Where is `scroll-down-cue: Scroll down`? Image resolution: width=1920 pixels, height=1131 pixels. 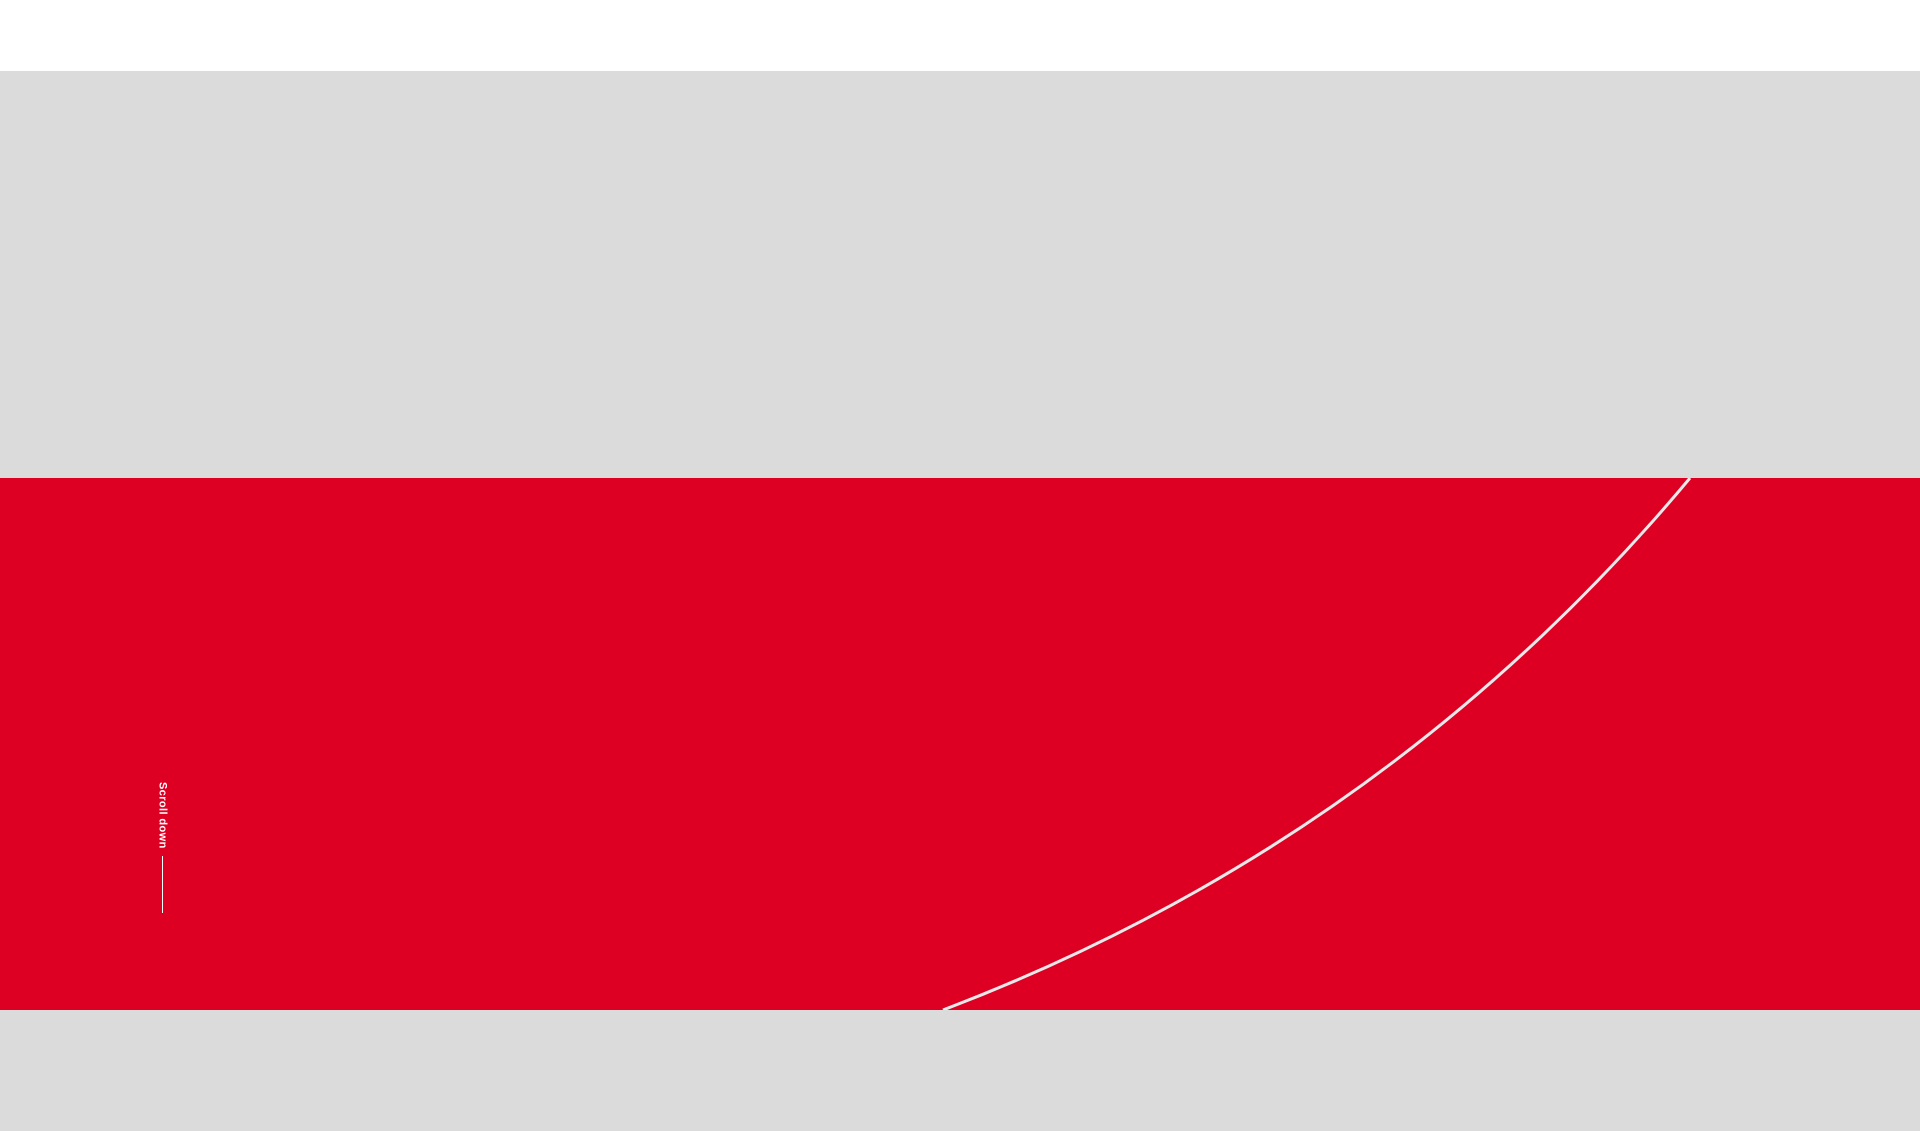
scroll-down-cue: Scroll down is located at coordinates (162, 847).